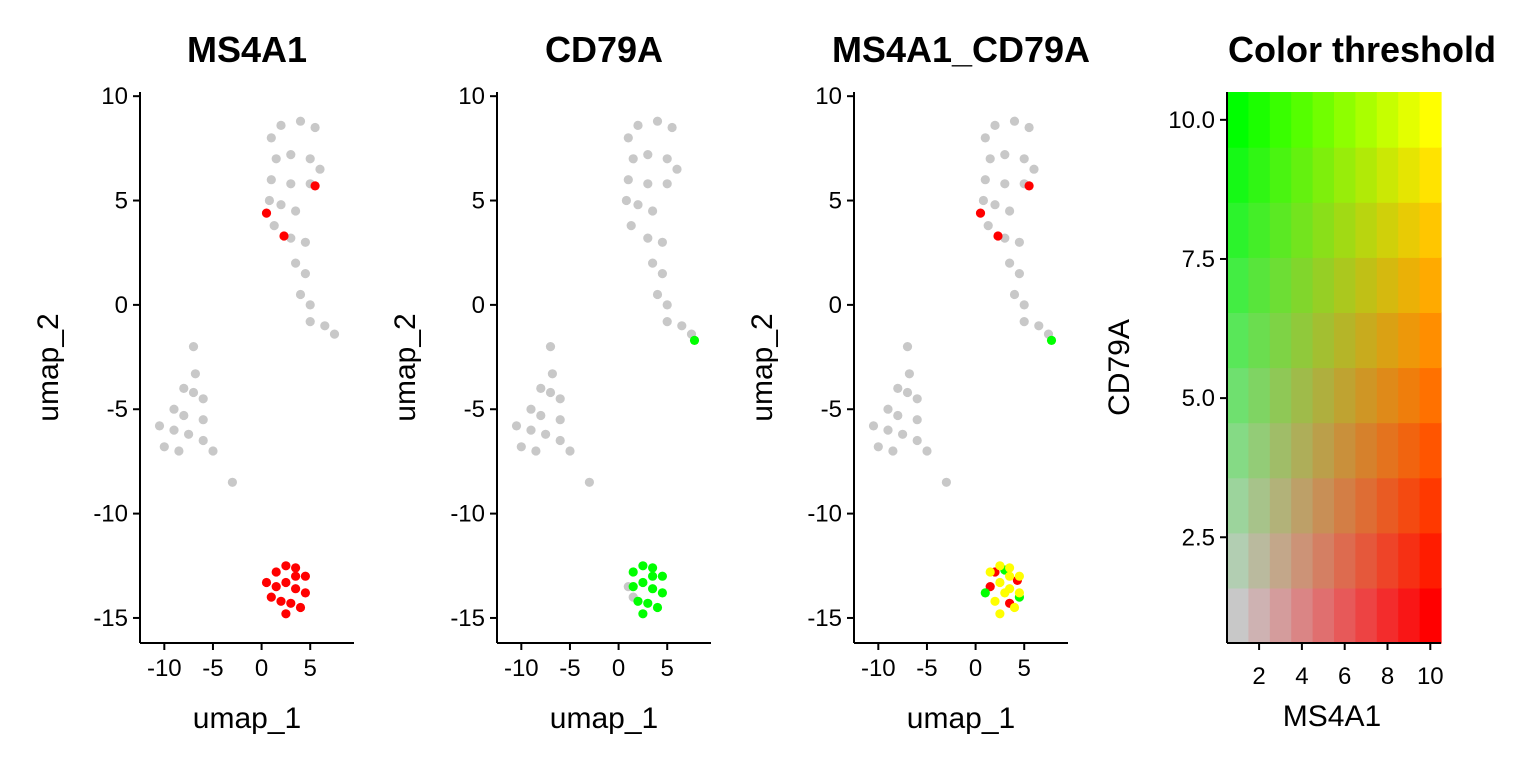 This screenshot has height=768, width=1536. Describe the element at coordinates (878, 668) in the screenshot. I see `x-tick-label: -10` at that location.